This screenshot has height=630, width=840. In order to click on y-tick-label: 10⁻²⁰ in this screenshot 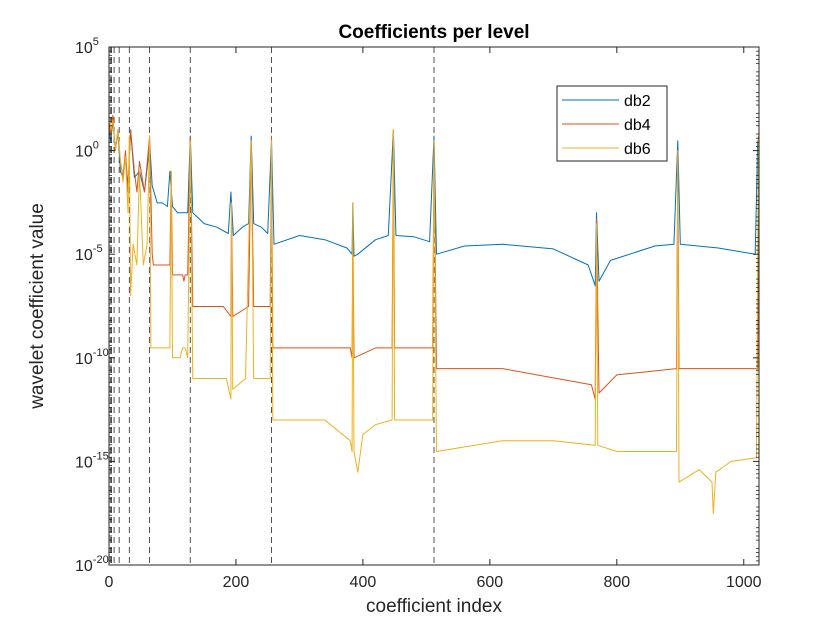, I will do `click(92, 564)`.